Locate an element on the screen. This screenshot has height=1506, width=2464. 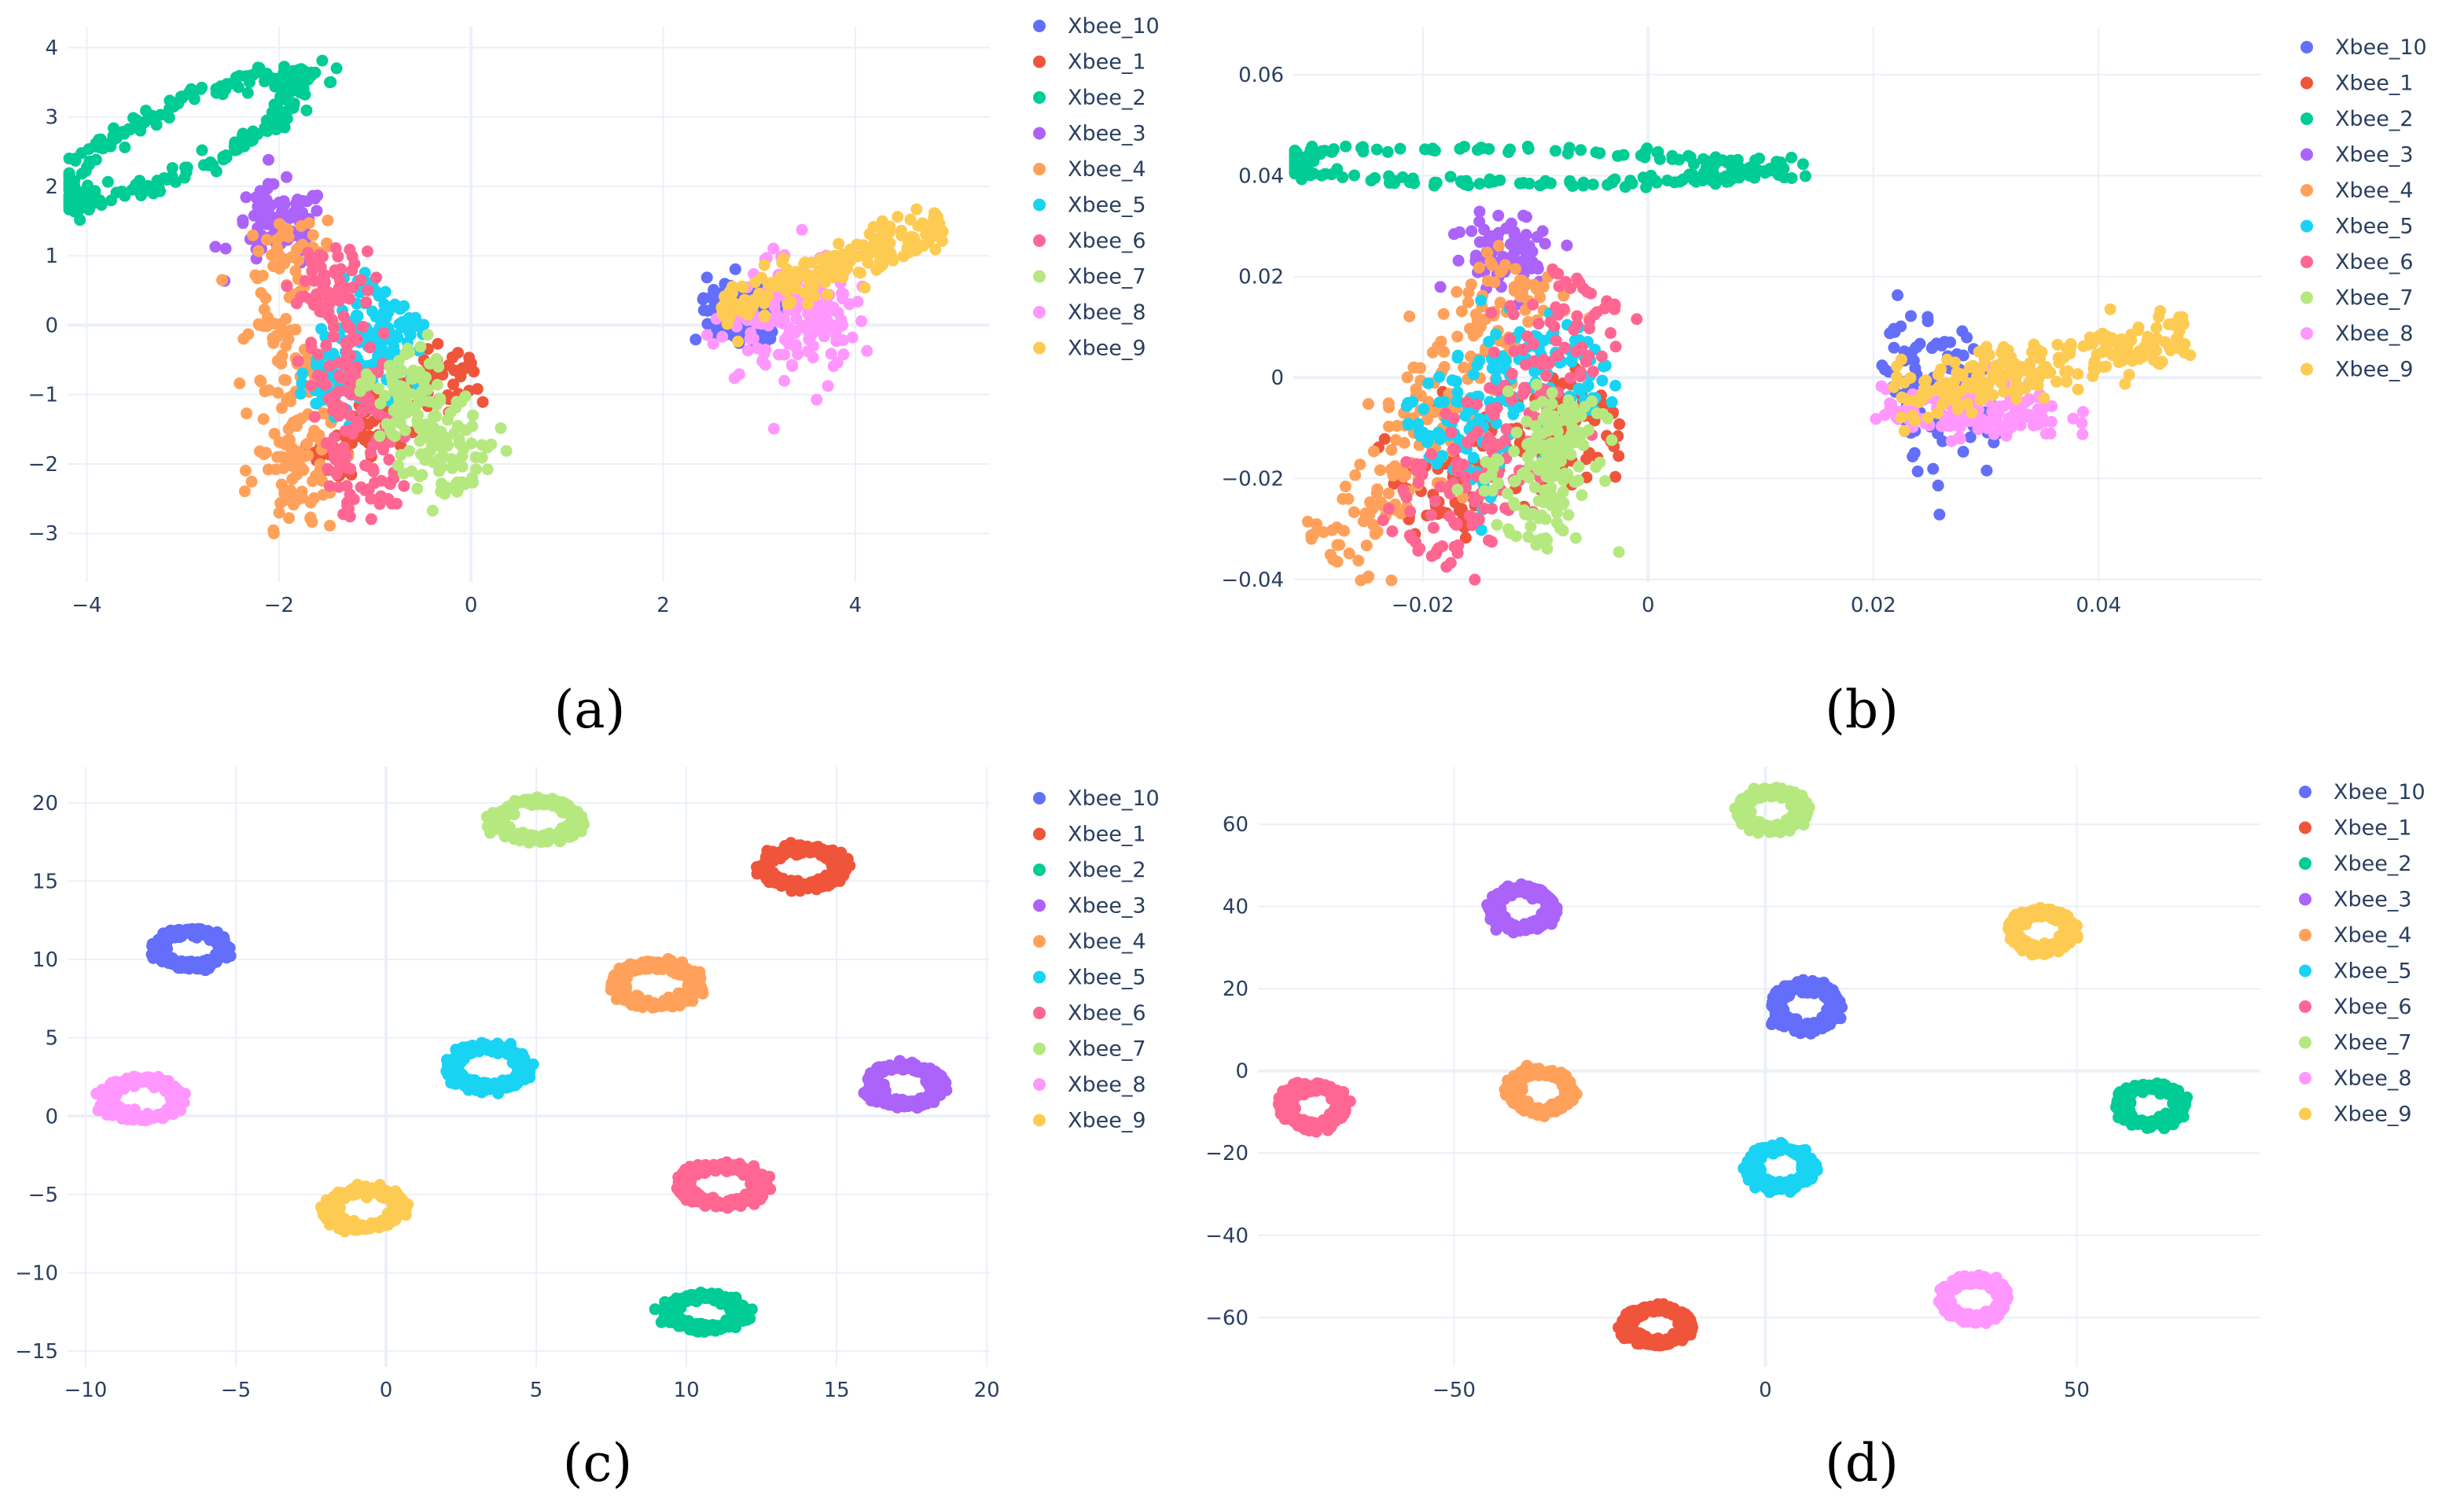
y-tick-label: 2 is located at coordinates (52, 187).